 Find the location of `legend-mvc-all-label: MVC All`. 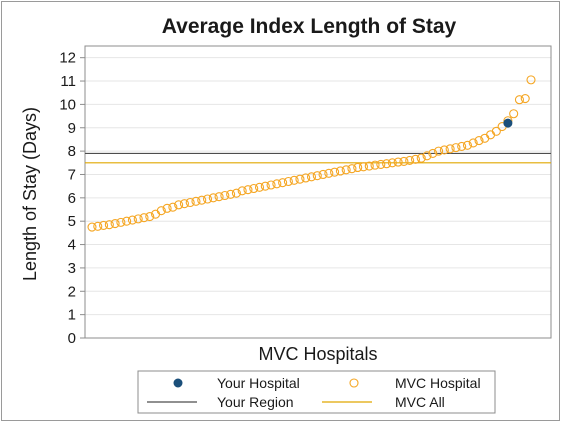

legend-mvc-all-label: MVC All is located at coordinates (420, 402).